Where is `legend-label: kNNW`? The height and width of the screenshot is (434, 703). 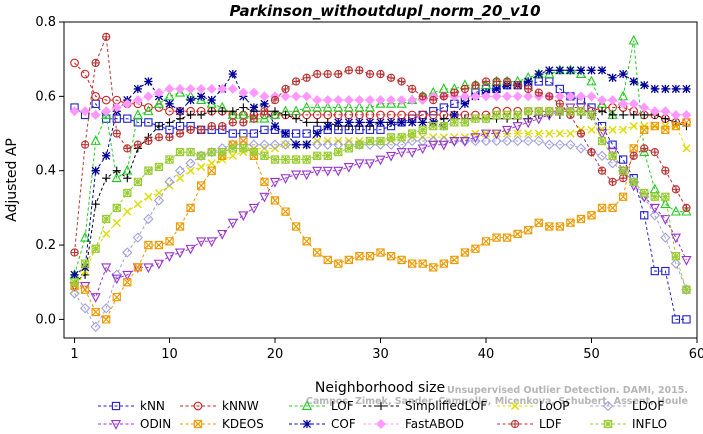
legend-label: kNNW is located at coordinates (240, 406).